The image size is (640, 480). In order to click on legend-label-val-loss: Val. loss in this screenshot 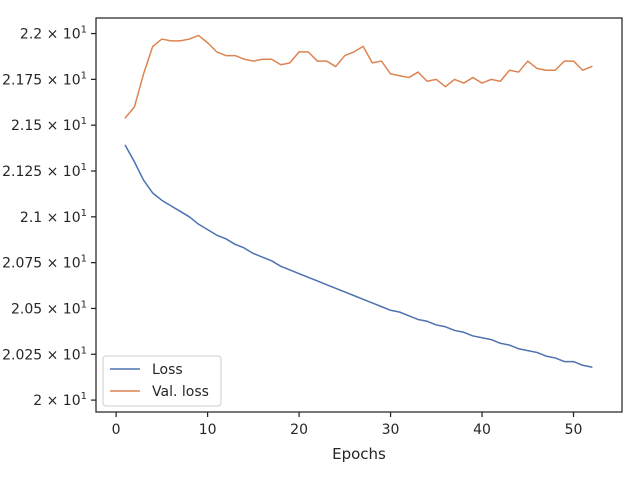, I will do `click(180, 392)`.